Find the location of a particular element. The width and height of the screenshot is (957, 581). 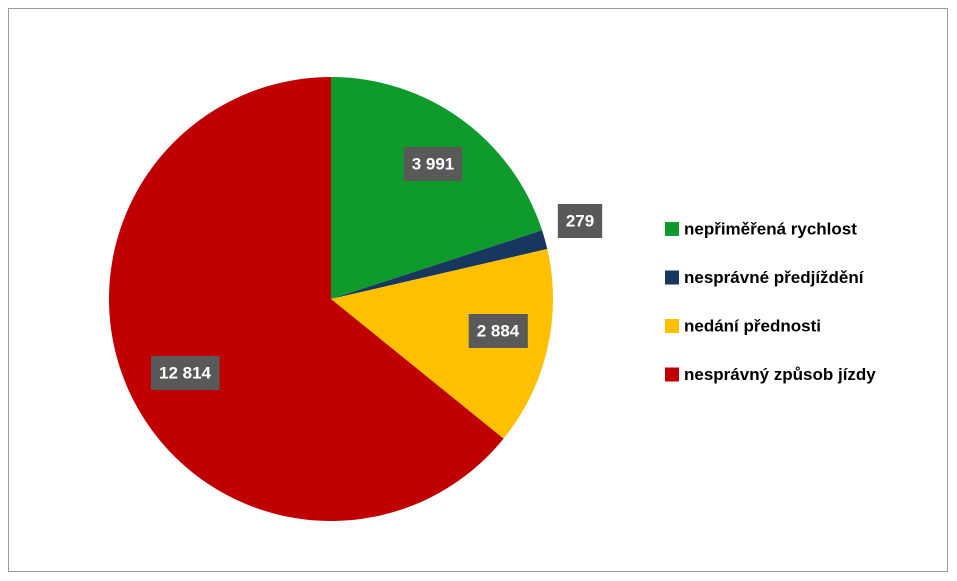

data-label: 2 884 is located at coordinates (498, 330).